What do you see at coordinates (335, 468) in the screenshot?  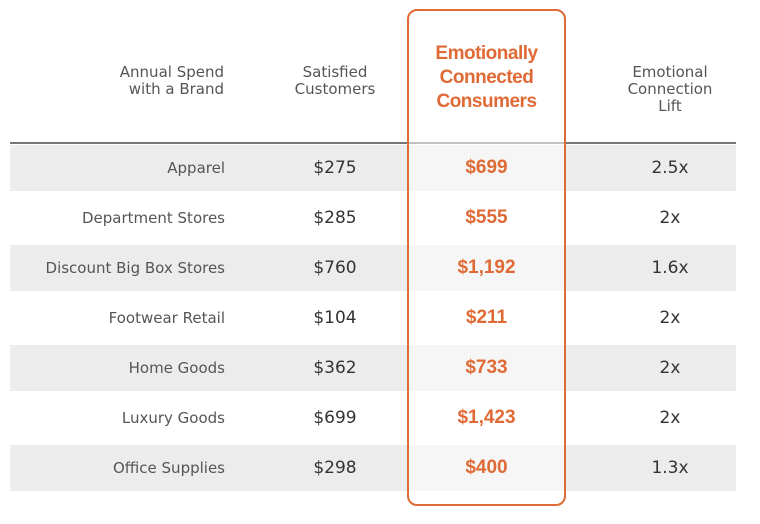 I see `cell-satisfied: $298` at bounding box center [335, 468].